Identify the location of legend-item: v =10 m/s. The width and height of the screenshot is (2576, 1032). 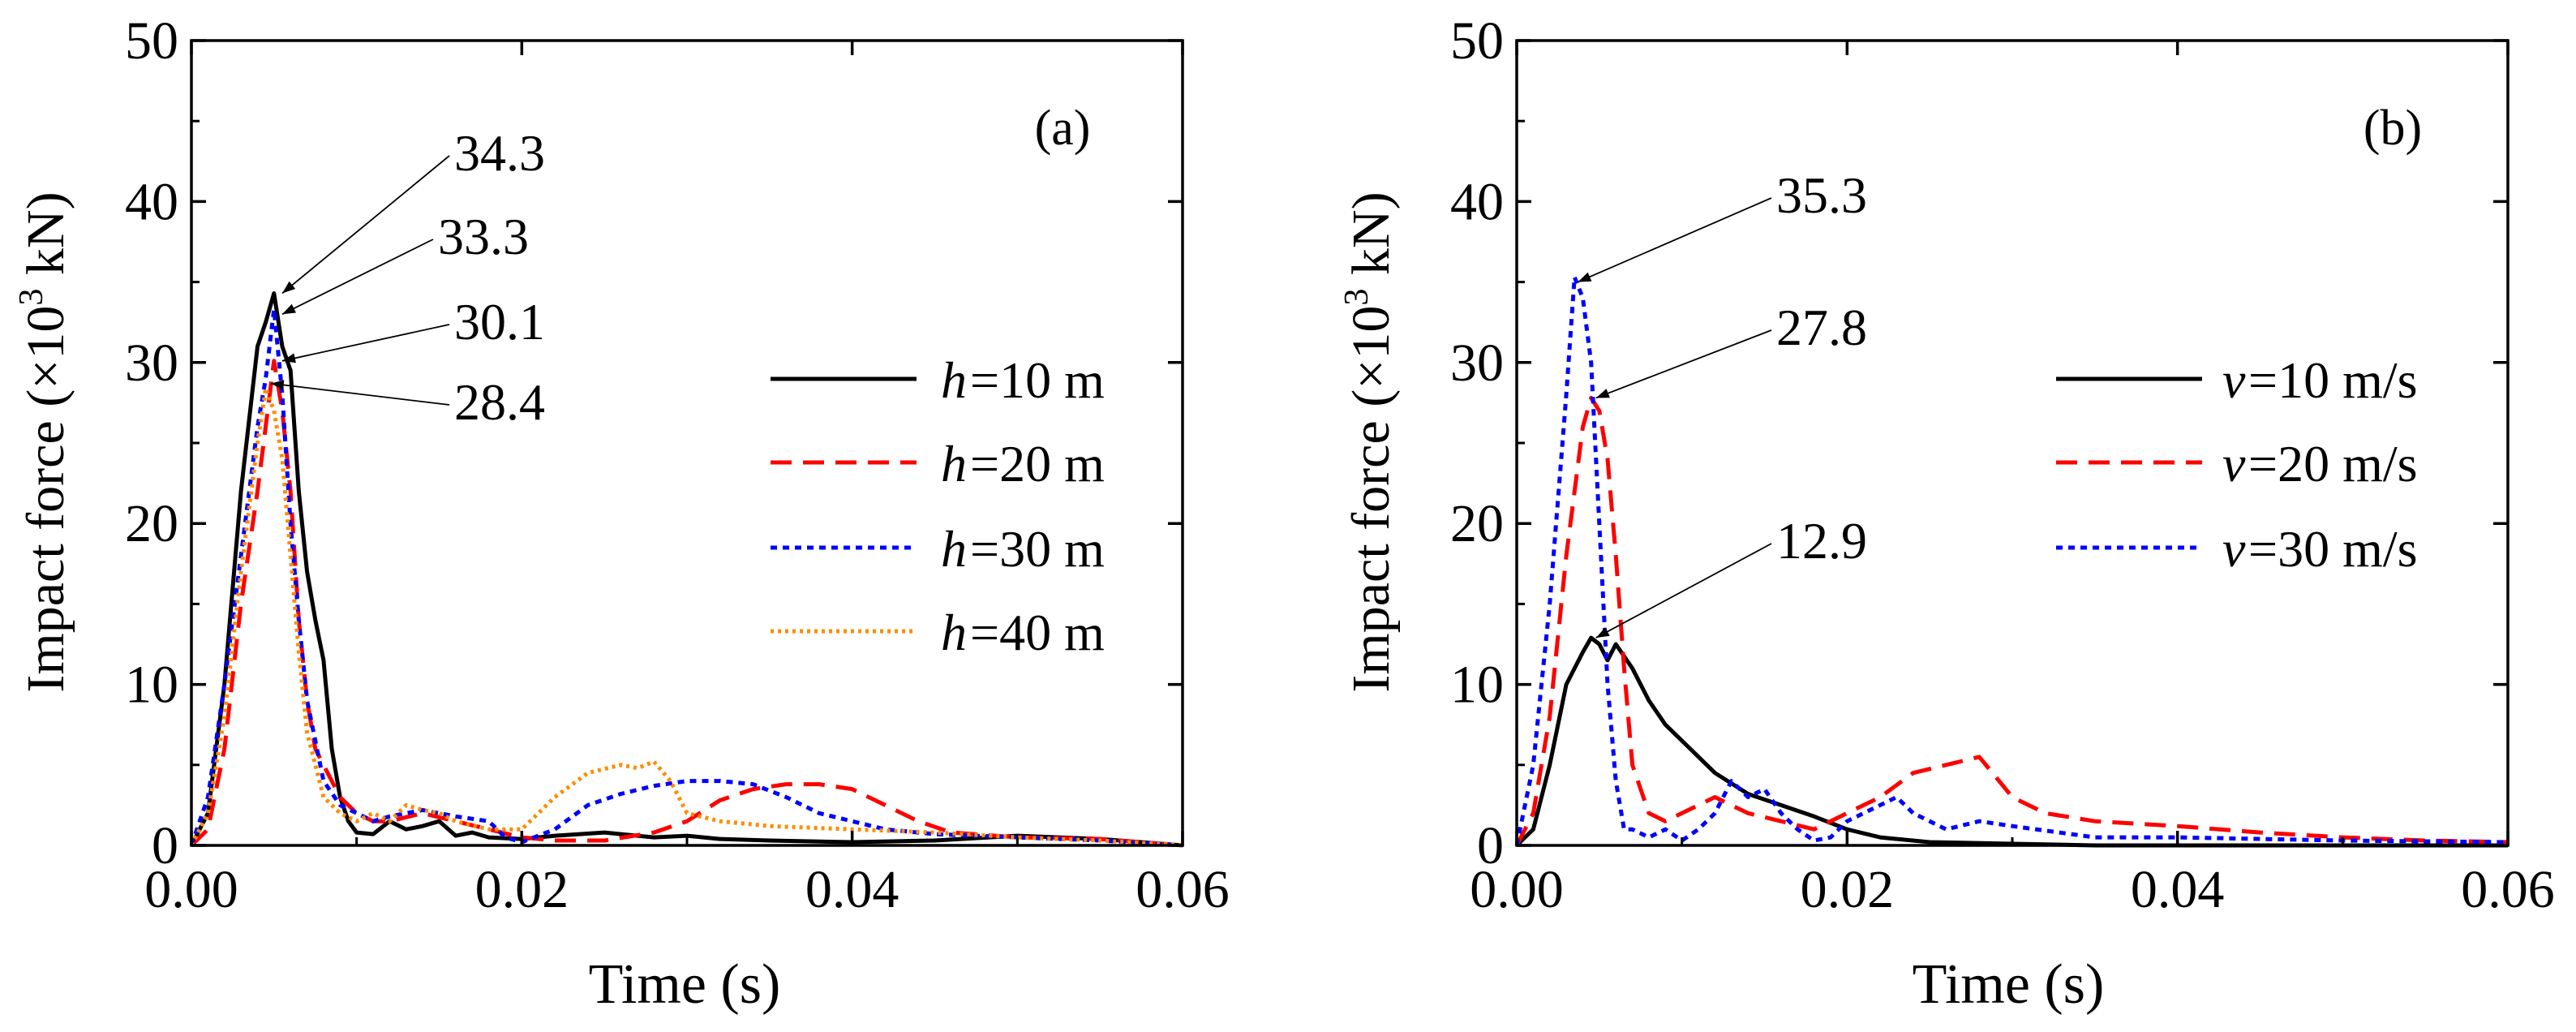
(2237, 380).